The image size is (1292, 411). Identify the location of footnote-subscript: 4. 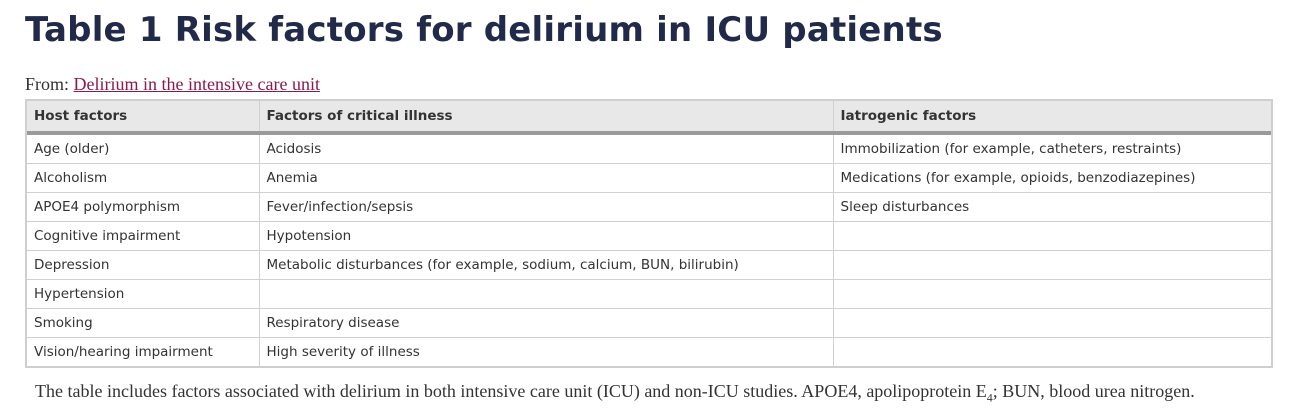
(989, 397).